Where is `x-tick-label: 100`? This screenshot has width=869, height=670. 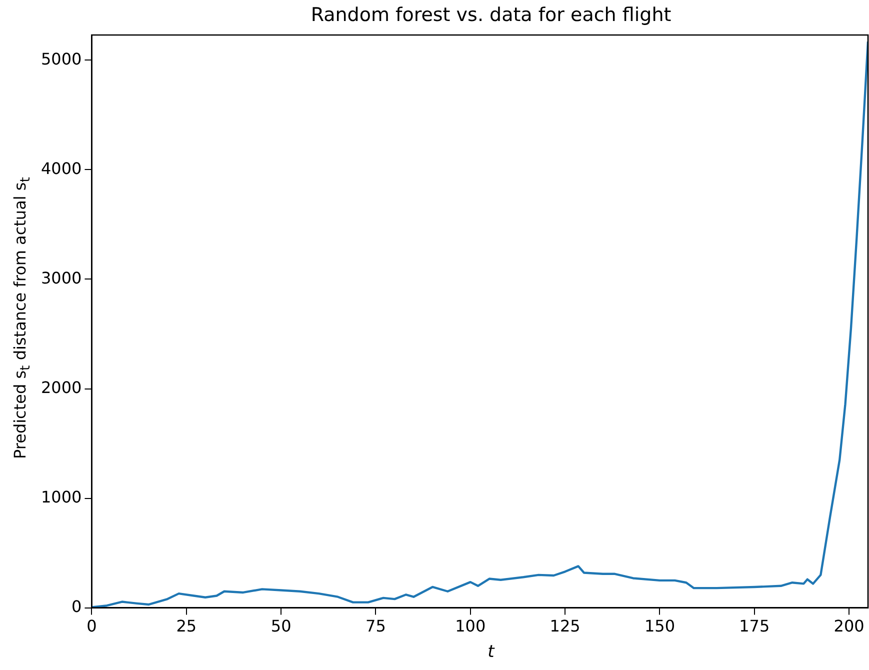 x-tick-label: 100 is located at coordinates (470, 626).